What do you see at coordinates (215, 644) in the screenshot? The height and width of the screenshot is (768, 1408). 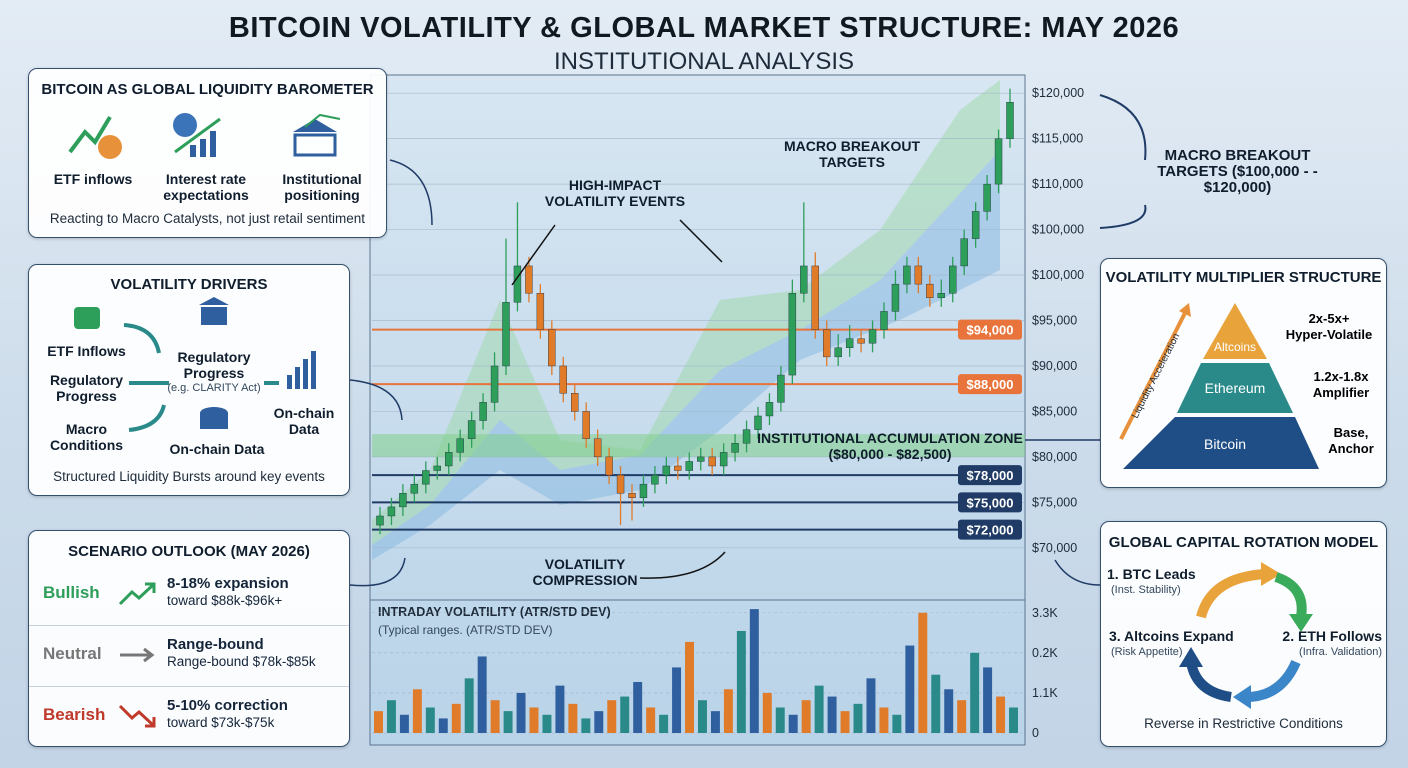 I see `scenario-headline: Range-bound` at bounding box center [215, 644].